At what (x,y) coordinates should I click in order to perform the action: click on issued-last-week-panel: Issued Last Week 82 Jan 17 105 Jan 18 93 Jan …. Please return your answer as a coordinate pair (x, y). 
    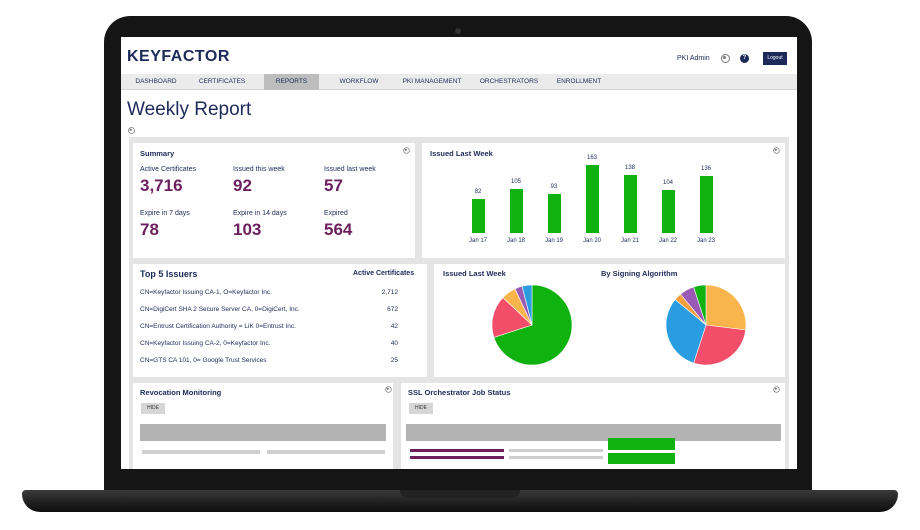
    Looking at the image, I should click on (603, 200).